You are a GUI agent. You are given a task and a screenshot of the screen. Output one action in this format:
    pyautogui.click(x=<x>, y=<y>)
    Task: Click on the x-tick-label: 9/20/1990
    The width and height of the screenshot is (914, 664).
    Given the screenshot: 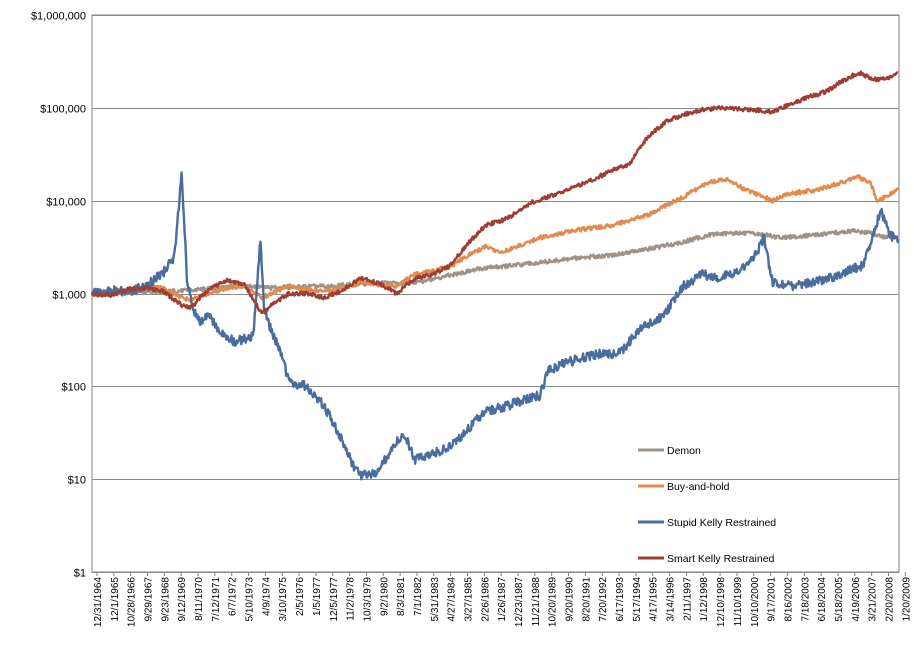 What is the action you would take?
    pyautogui.click(x=570, y=599)
    